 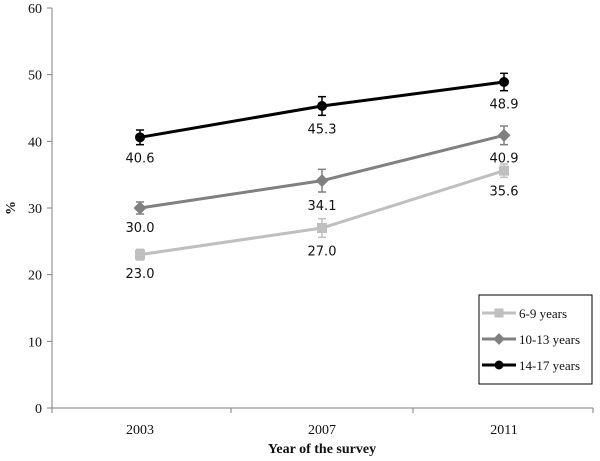 What do you see at coordinates (35, 276) in the screenshot?
I see `y-tick-label: 20` at bounding box center [35, 276].